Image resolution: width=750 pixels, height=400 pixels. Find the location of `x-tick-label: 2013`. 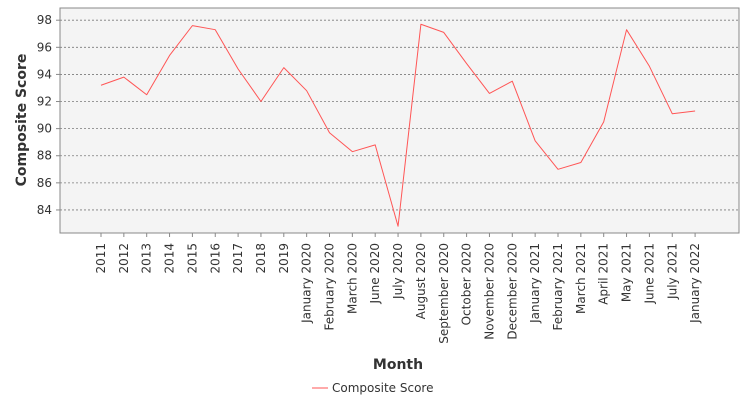

x-tick-label: 2013 is located at coordinates (147, 258).